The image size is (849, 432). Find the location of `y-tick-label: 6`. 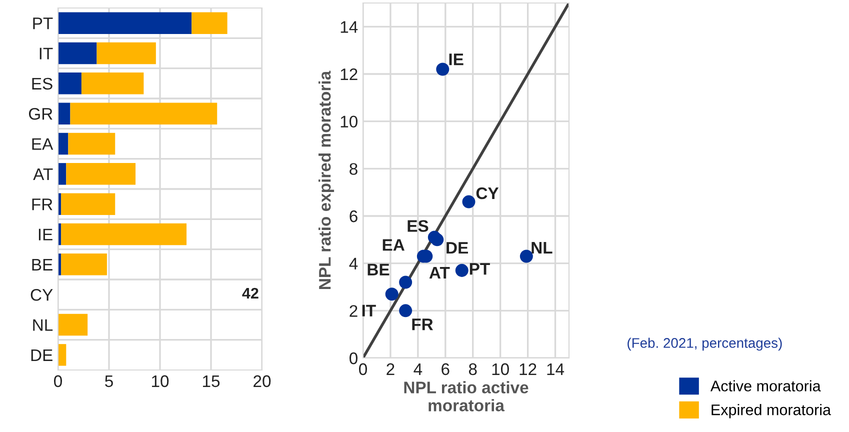

y-tick-label: 6 is located at coordinates (354, 216).